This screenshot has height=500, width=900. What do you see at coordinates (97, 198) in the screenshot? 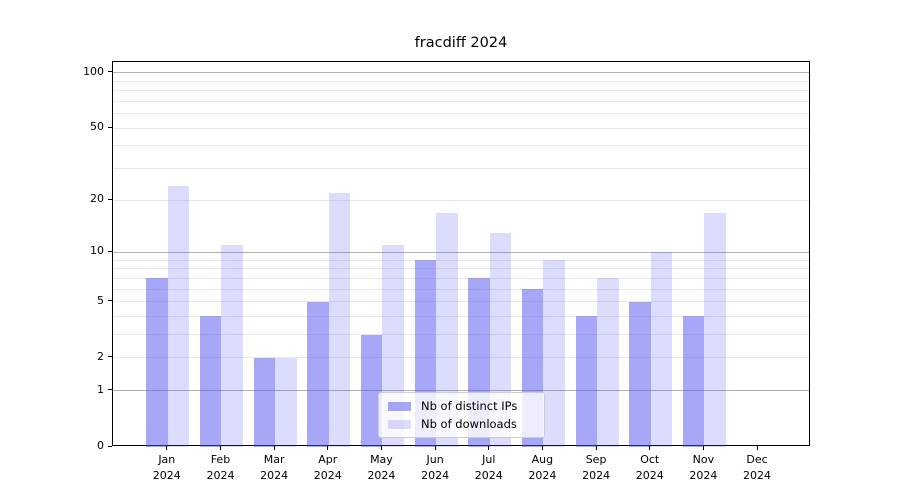
I see `y-tick-label: 20` at bounding box center [97, 198].